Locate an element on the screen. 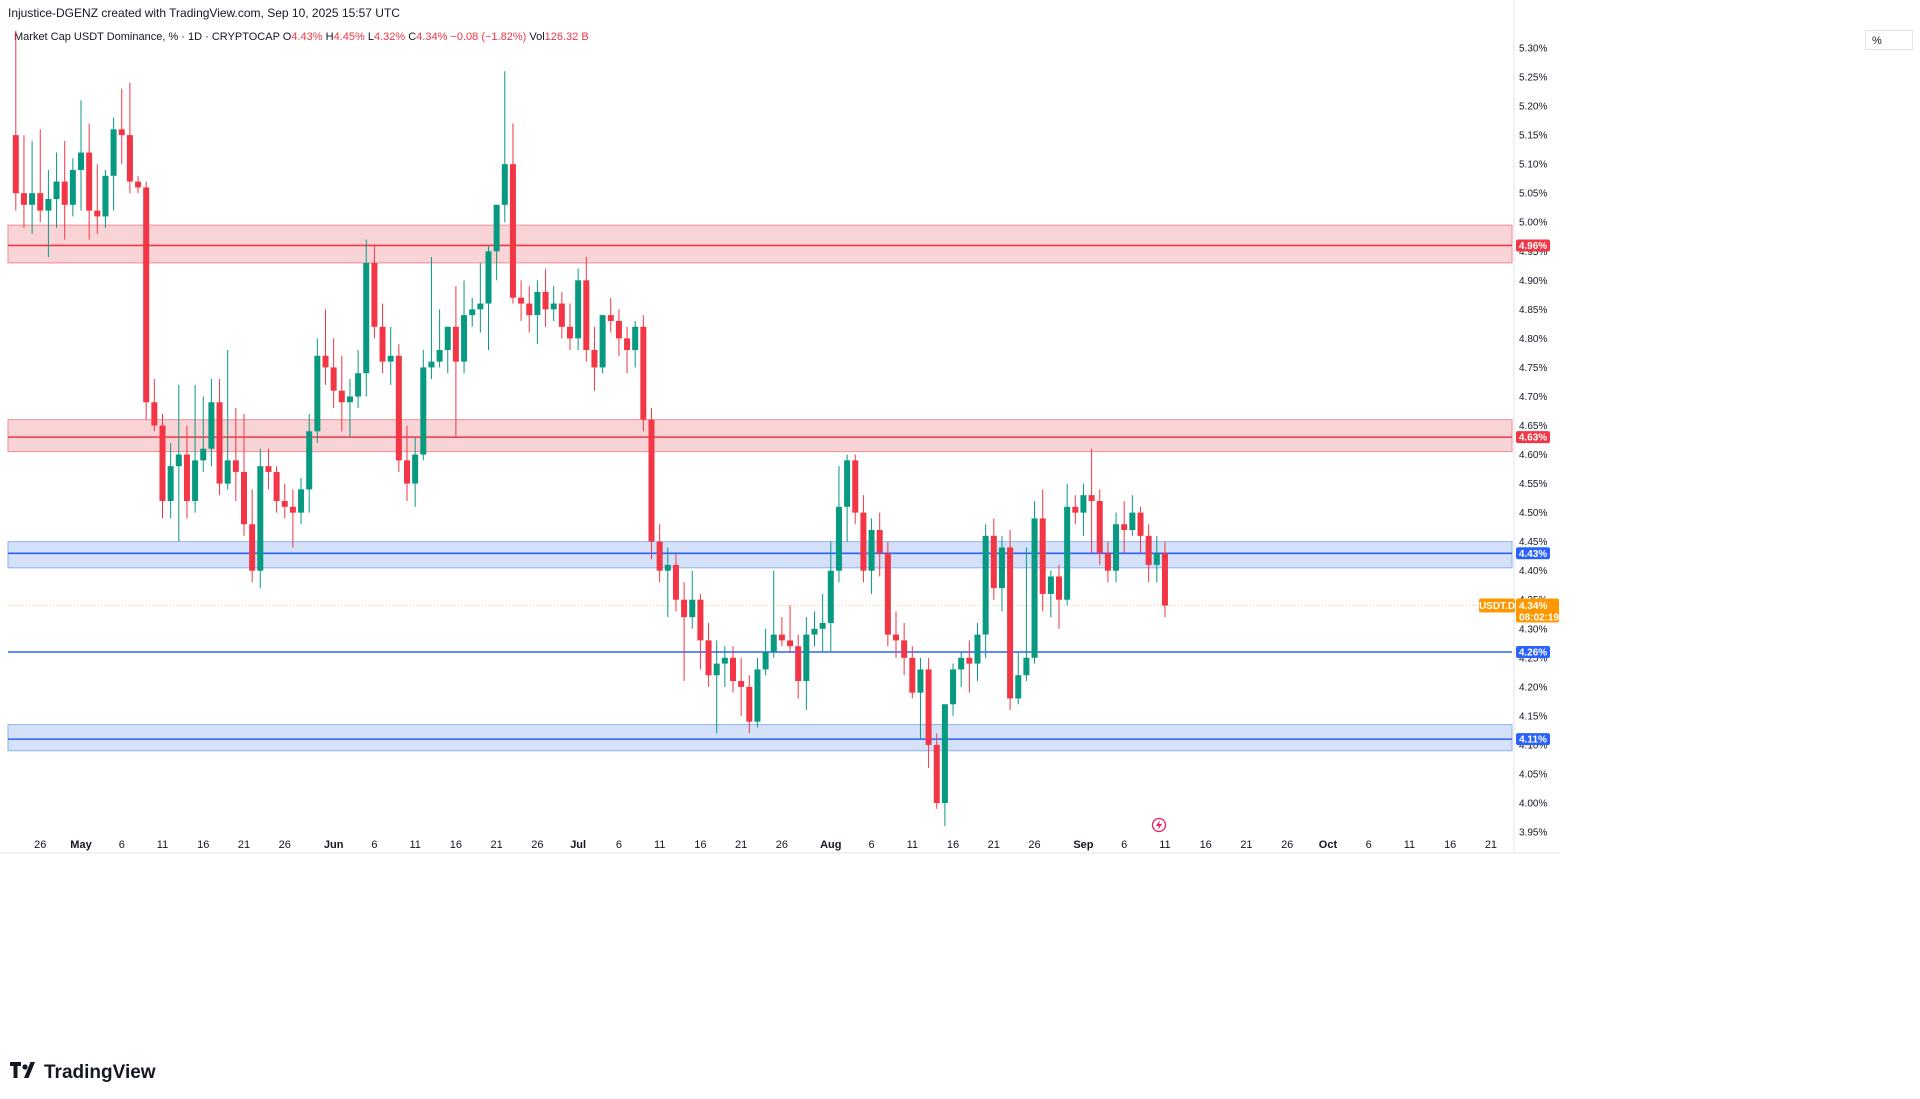 The height and width of the screenshot is (1099, 1920). close-label: C is located at coordinates (412, 37).